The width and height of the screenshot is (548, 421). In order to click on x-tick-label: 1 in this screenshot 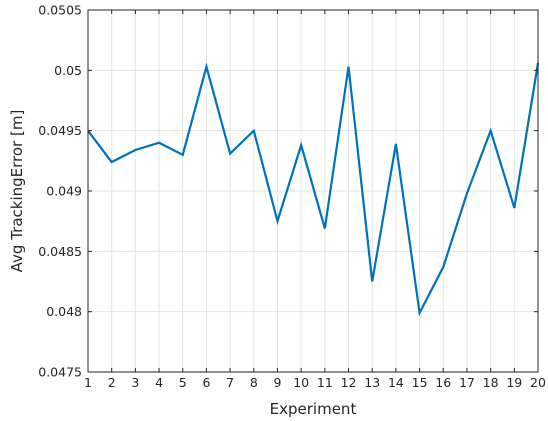, I will do `click(88, 382)`.